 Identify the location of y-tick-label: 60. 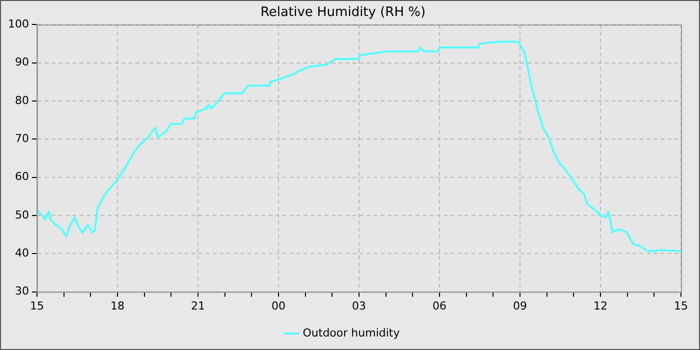
(21, 177).